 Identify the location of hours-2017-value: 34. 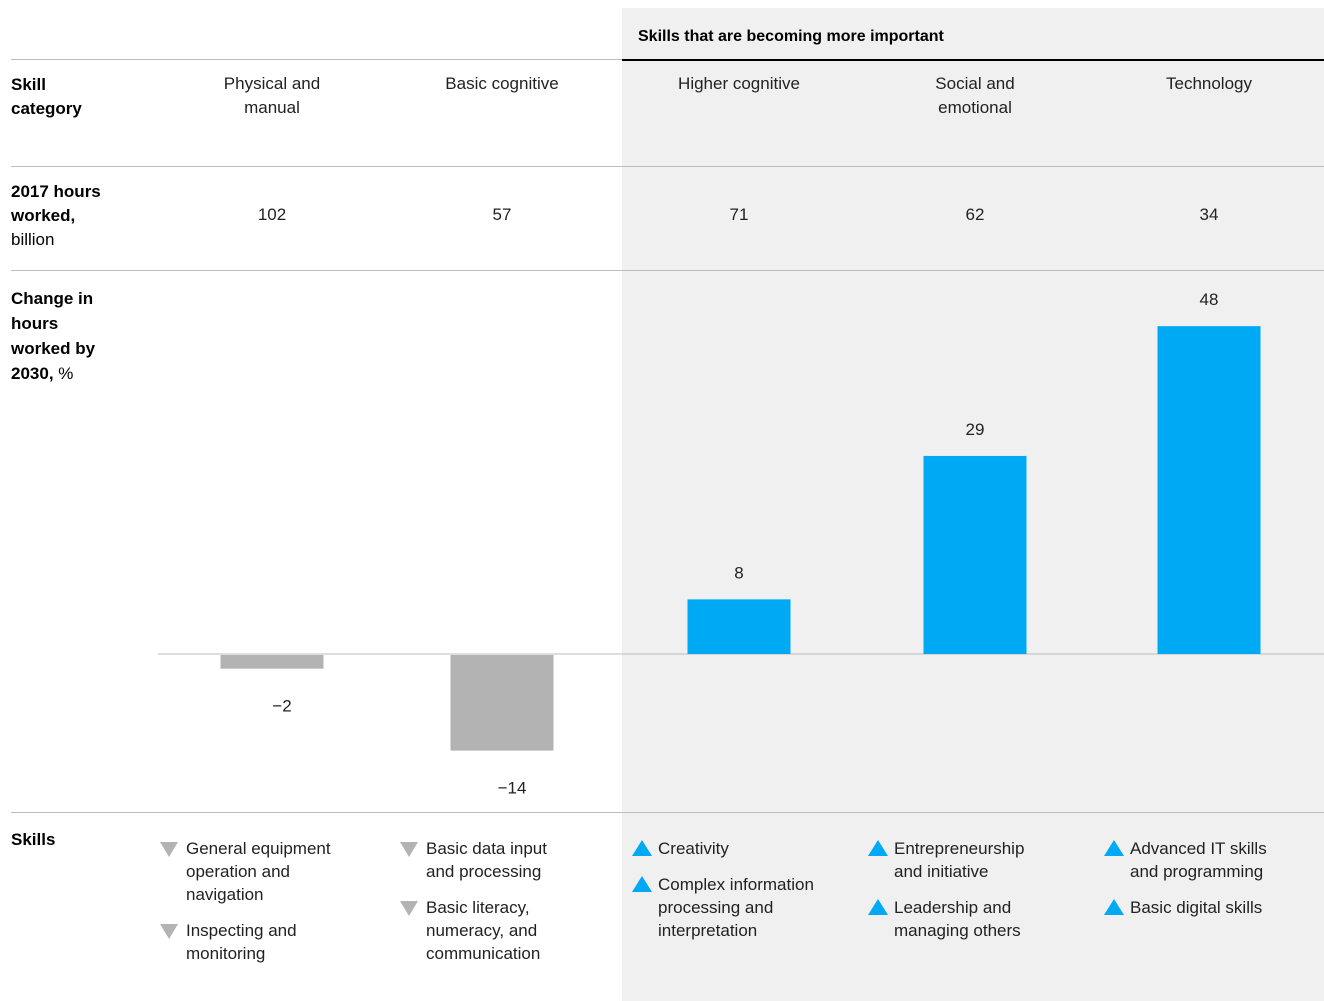
(1209, 214).